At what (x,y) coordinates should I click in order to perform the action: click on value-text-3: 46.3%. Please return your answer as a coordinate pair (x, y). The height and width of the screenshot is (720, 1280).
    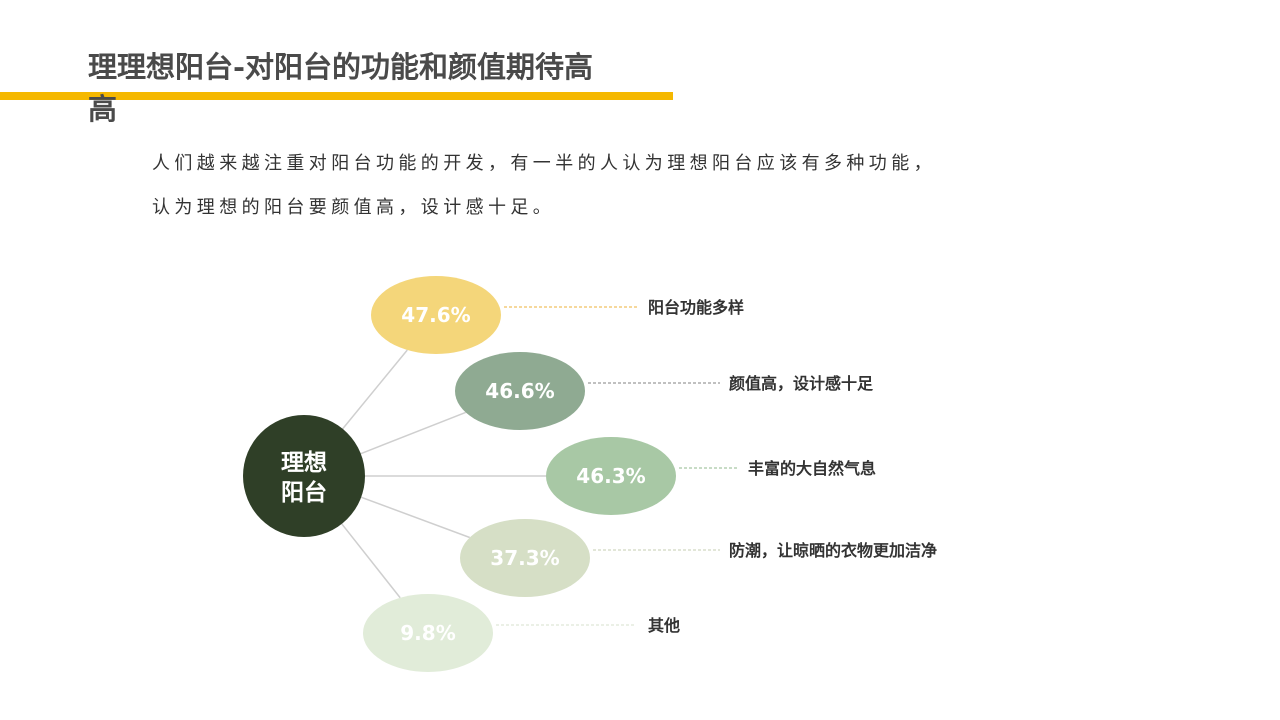
    Looking at the image, I should click on (610, 476).